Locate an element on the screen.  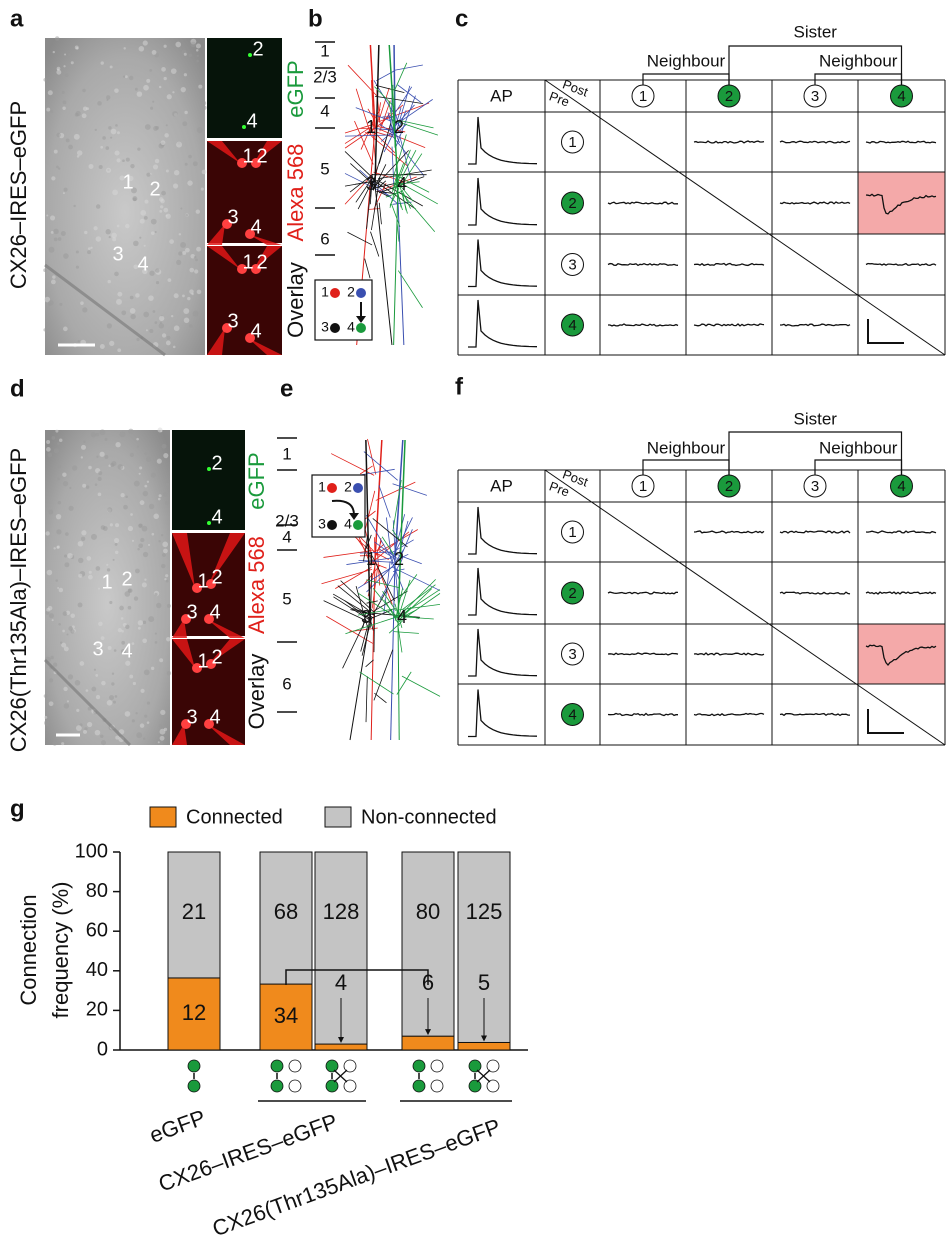
header-ap: AP is located at coordinates (501, 485).